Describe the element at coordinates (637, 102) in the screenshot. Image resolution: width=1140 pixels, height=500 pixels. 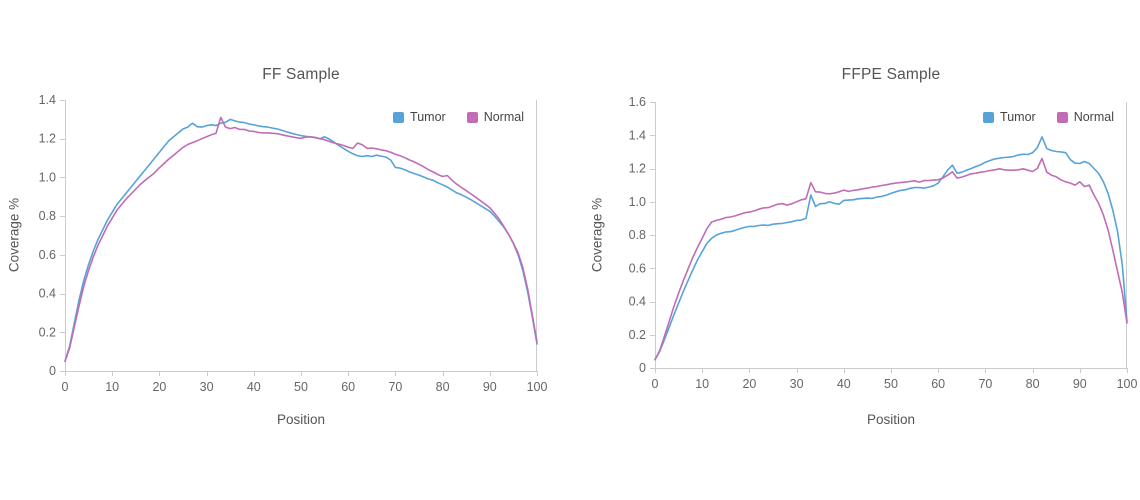
I see `y-tick-label: 1.6` at that location.